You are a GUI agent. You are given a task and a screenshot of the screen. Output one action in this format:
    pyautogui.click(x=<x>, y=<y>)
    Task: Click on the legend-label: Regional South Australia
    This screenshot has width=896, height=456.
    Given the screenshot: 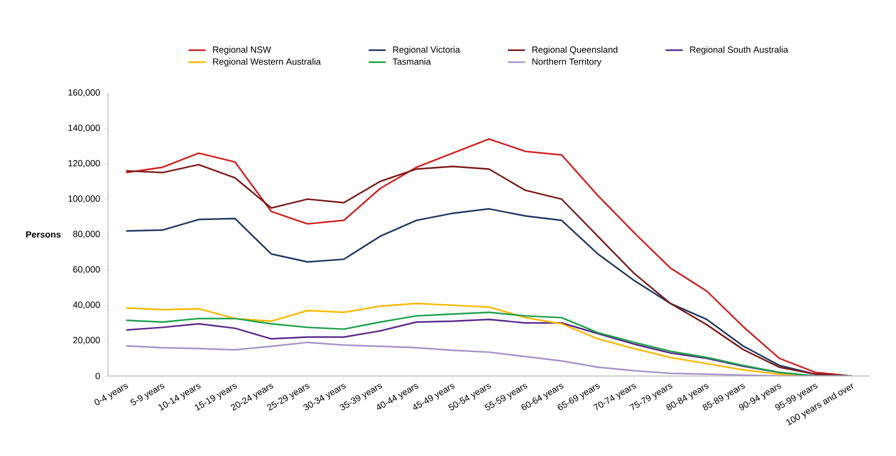 What is the action you would take?
    pyautogui.click(x=739, y=50)
    